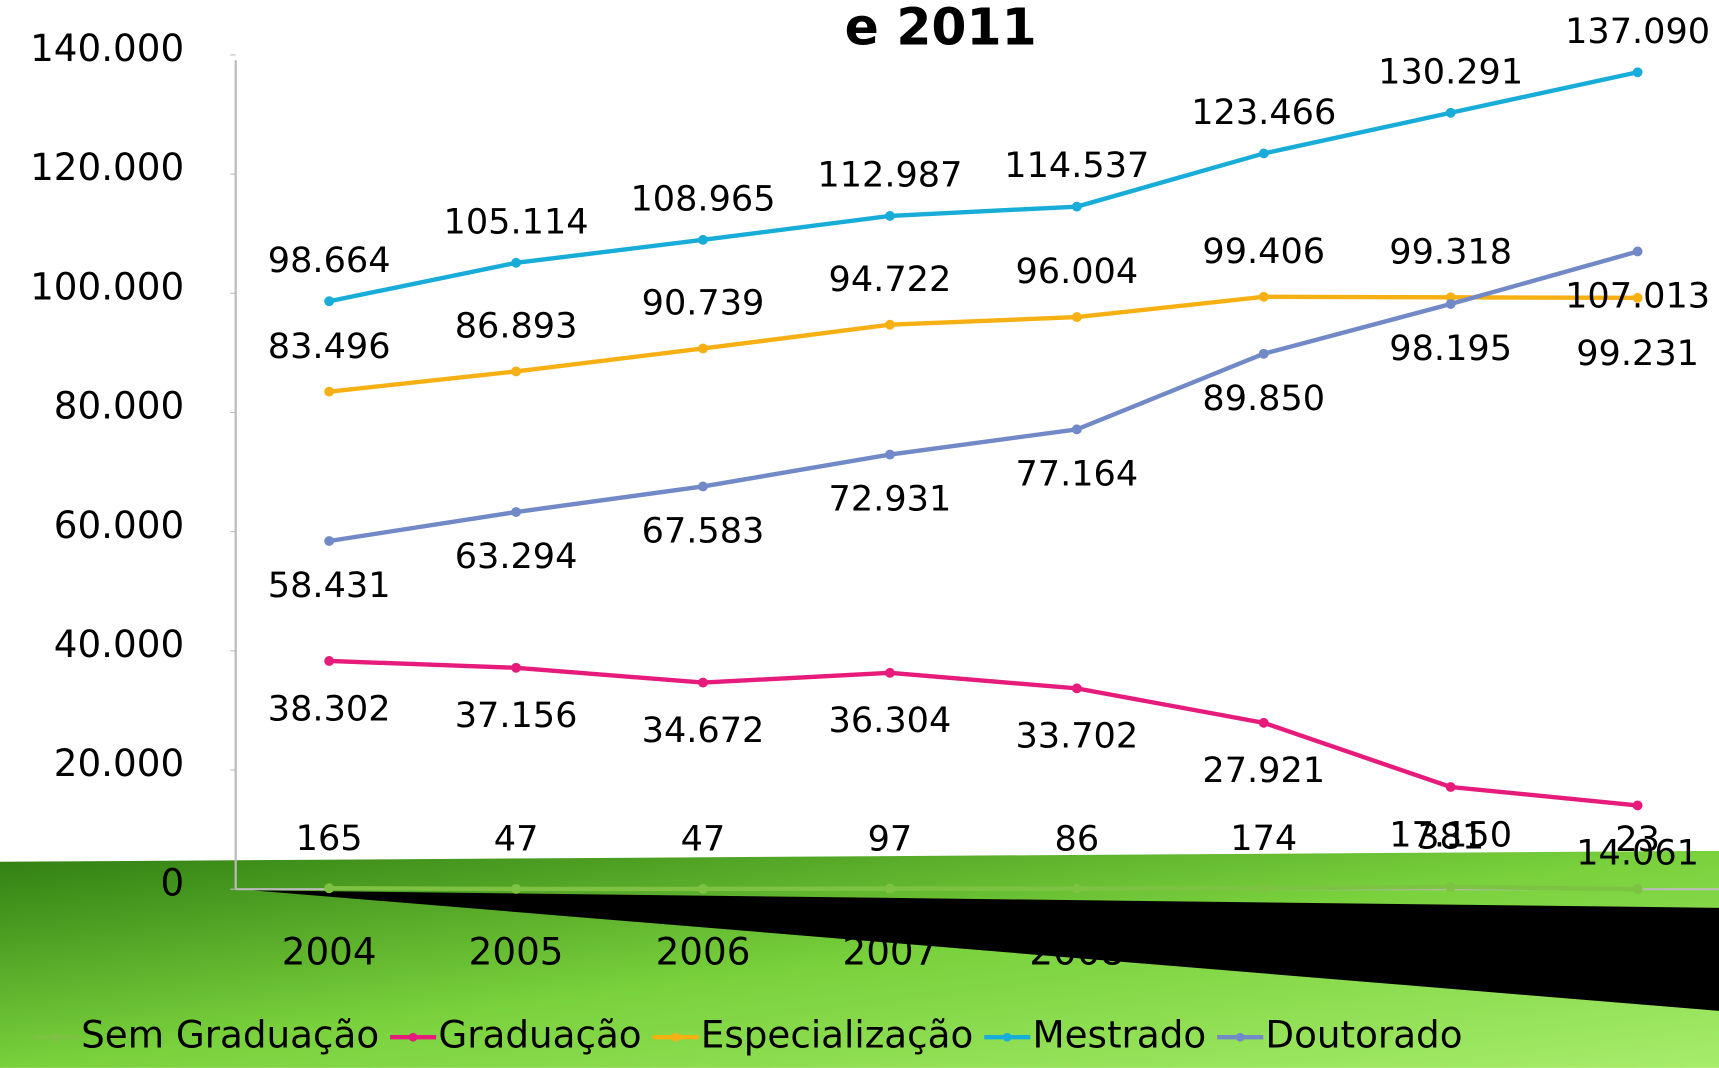 This screenshot has width=1719, height=1068. Describe the element at coordinates (1637, 839) in the screenshot. I see `value-label: 23` at that location.